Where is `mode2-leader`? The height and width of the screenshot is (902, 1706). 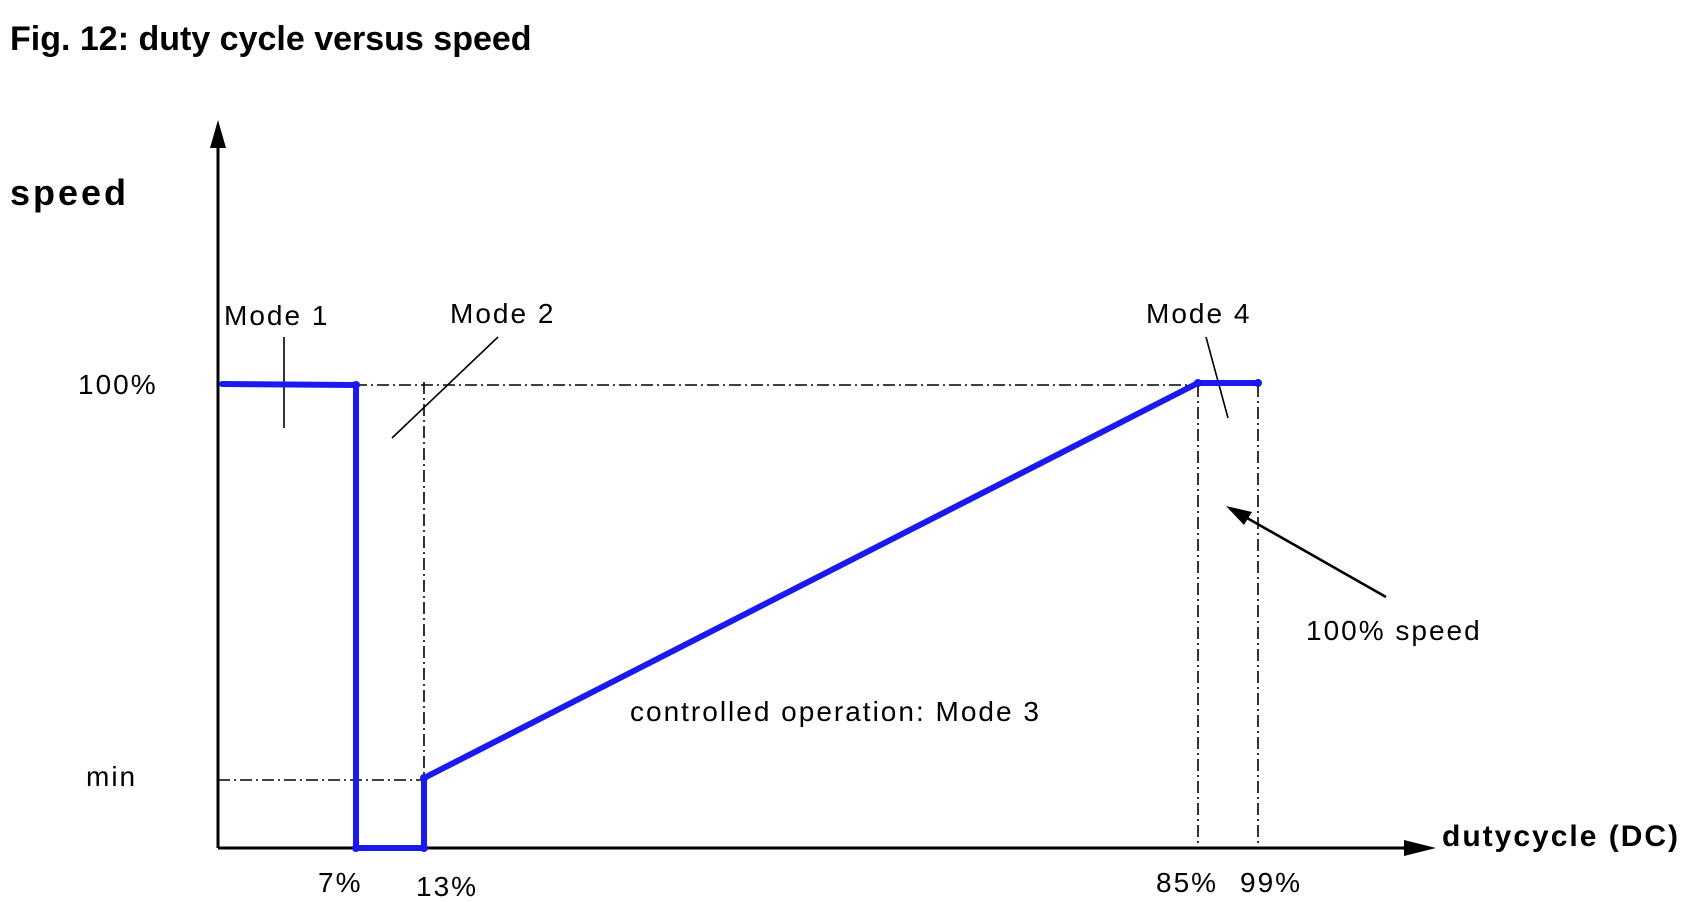
mode2-leader is located at coordinates (445, 387).